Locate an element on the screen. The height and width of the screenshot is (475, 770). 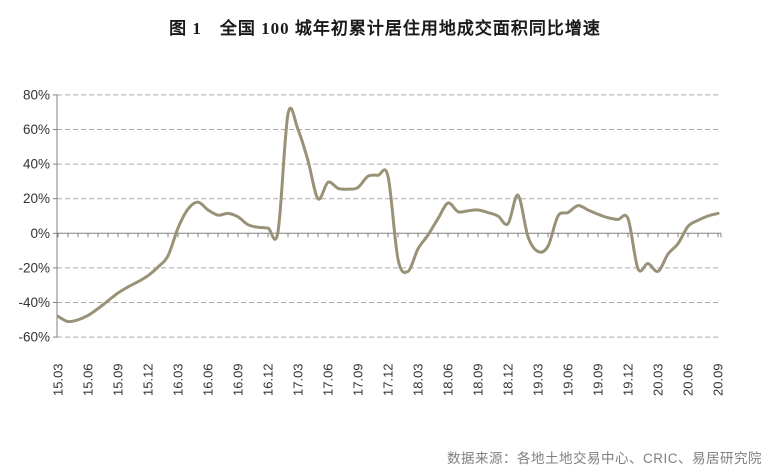
y-tick-label: -40% is located at coordinates (34, 302).